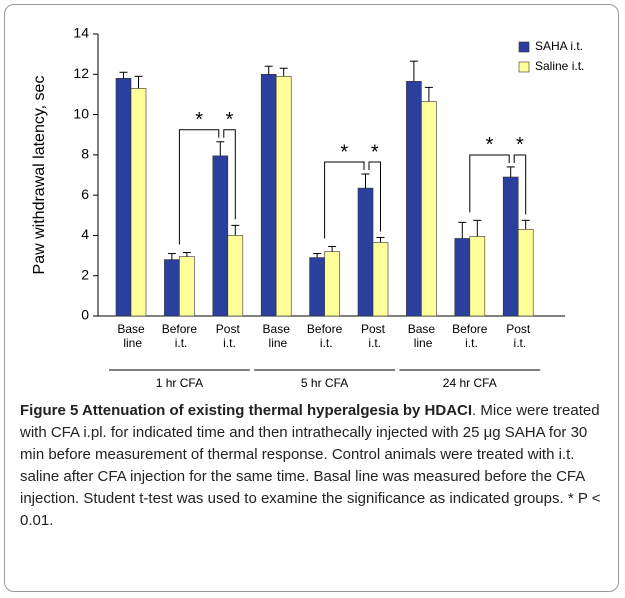 The width and height of the screenshot is (625, 598). Describe the element at coordinates (81, 113) in the screenshot. I see `y-tick-label: 10` at that location.